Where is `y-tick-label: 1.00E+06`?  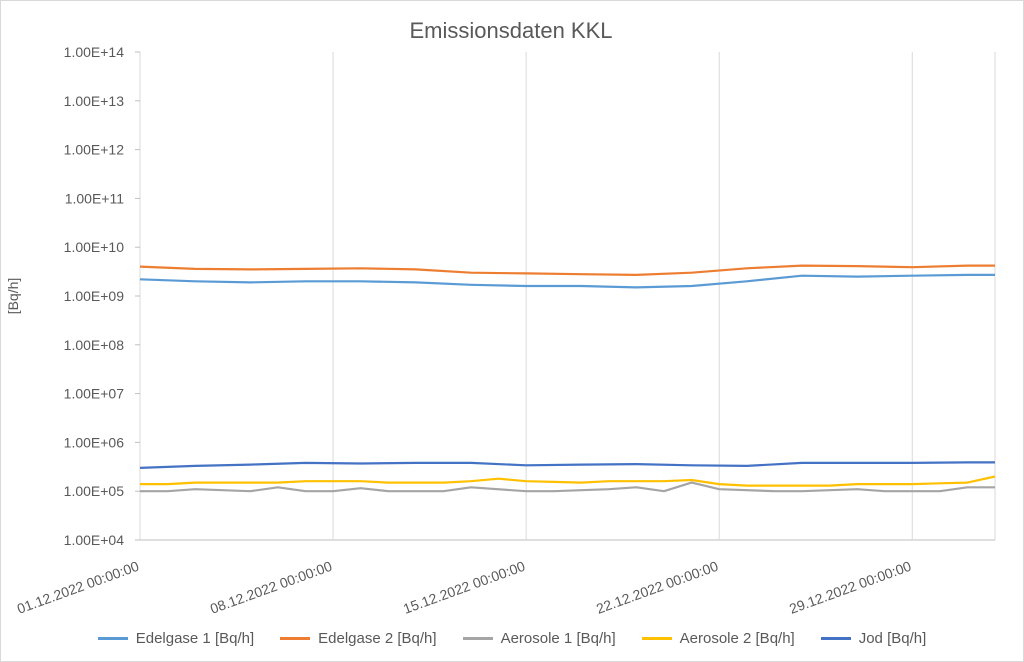 y-tick-label: 1.00E+06 is located at coordinates (94, 442).